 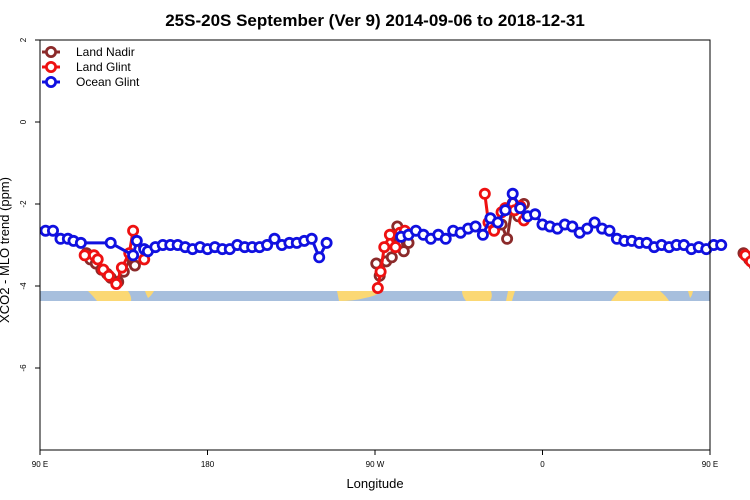 What do you see at coordinates (6, 250) in the screenshot?
I see `y-axis-label: XCO2 - MLO trend (ppm)` at bounding box center [6, 250].